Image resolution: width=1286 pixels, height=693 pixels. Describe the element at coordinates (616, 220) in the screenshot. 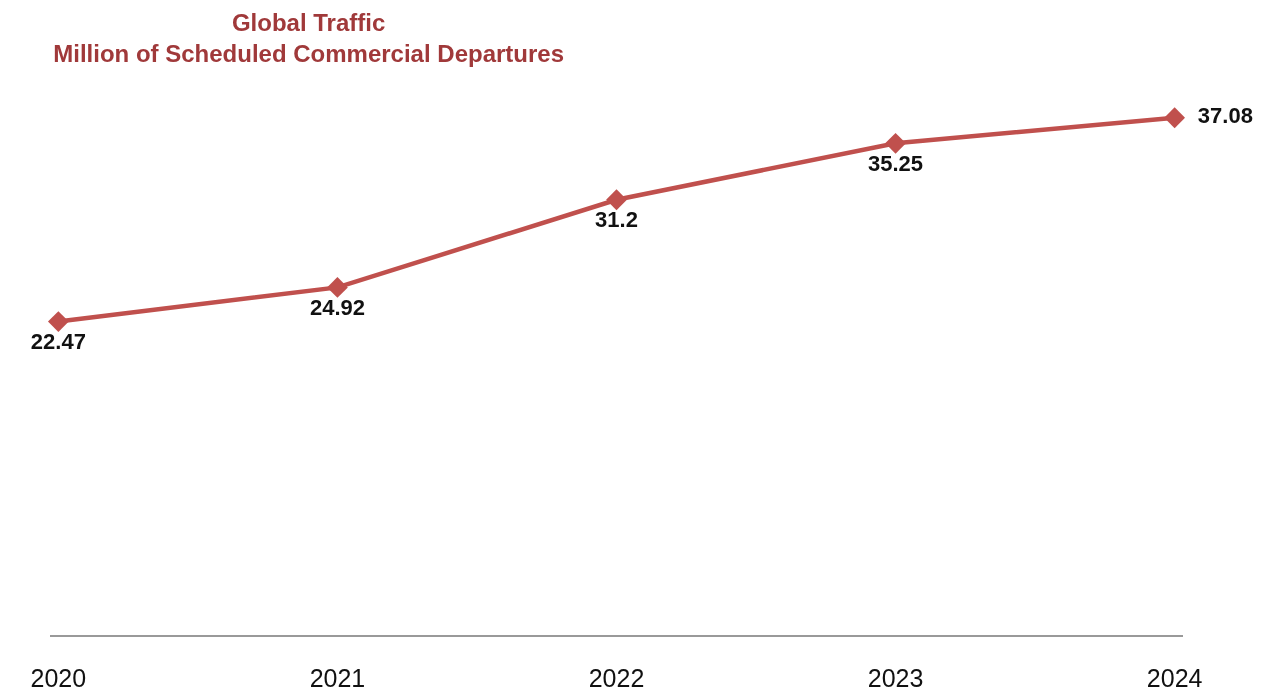

I see `data-label: 31.2` at that location.